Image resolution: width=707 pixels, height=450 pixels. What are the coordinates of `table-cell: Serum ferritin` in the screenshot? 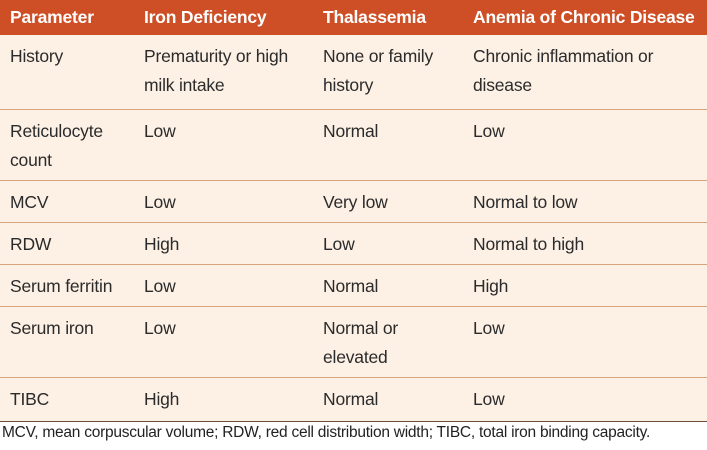 It's located at (67, 285).